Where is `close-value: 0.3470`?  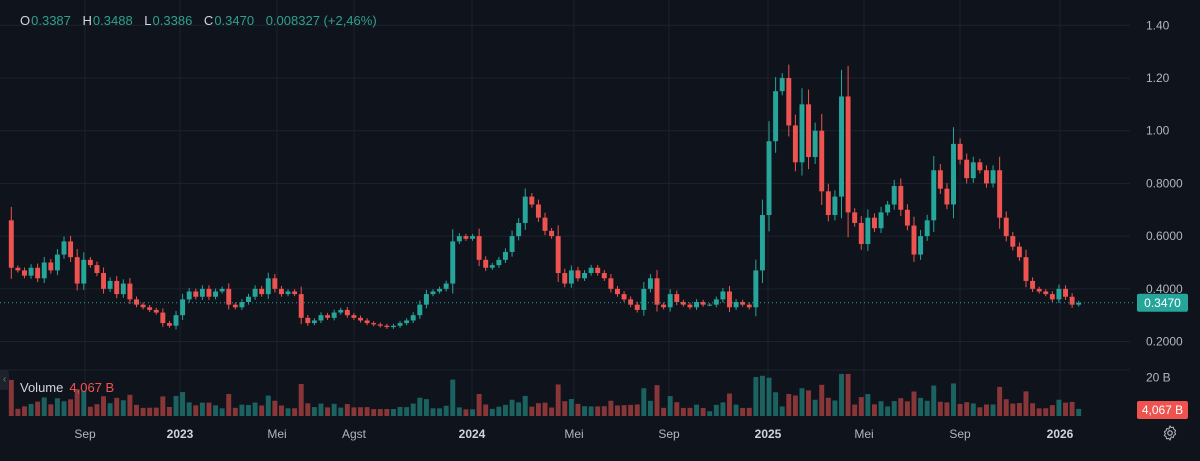
close-value: 0.3470 is located at coordinates (234, 20).